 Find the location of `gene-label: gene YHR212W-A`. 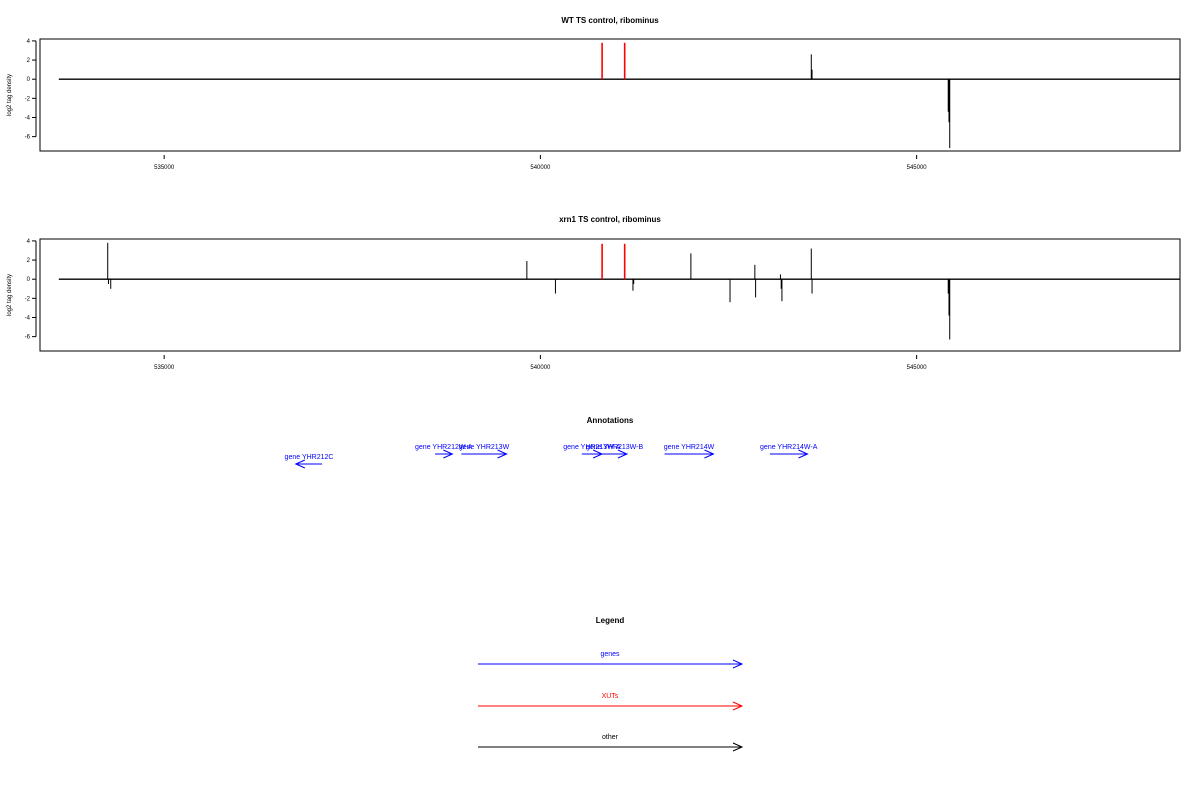

gene-label: gene YHR212W-A is located at coordinates (444, 447).